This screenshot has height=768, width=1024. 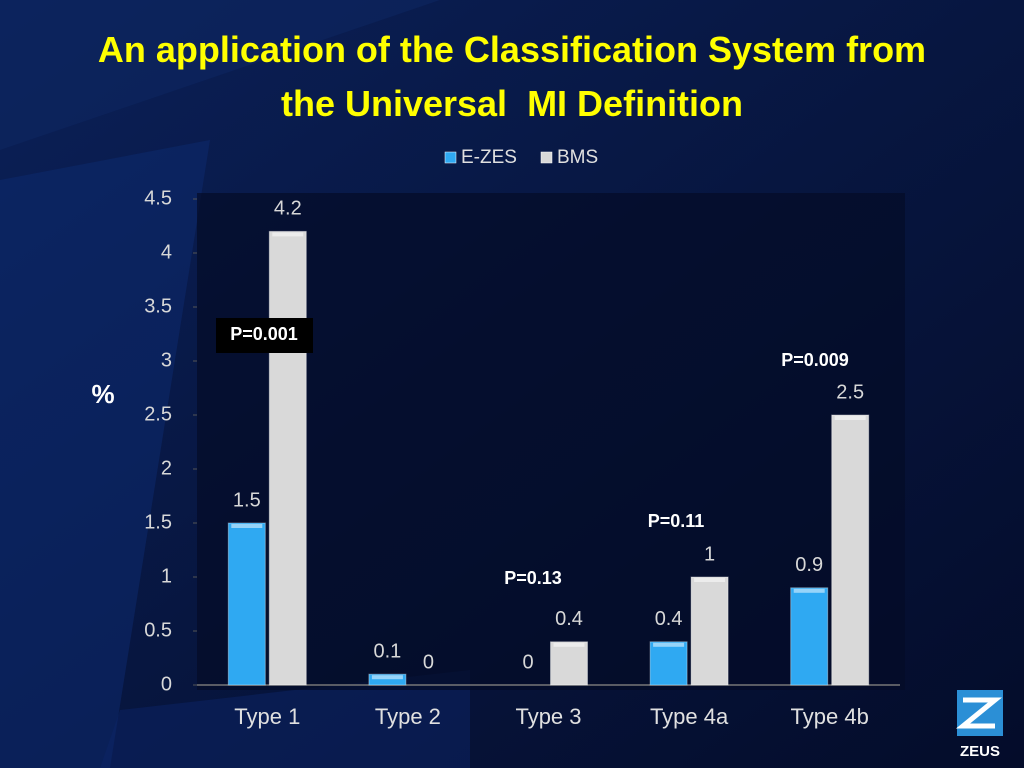 What do you see at coordinates (489, 157) in the screenshot?
I see `legend-label: E-ZES` at bounding box center [489, 157].